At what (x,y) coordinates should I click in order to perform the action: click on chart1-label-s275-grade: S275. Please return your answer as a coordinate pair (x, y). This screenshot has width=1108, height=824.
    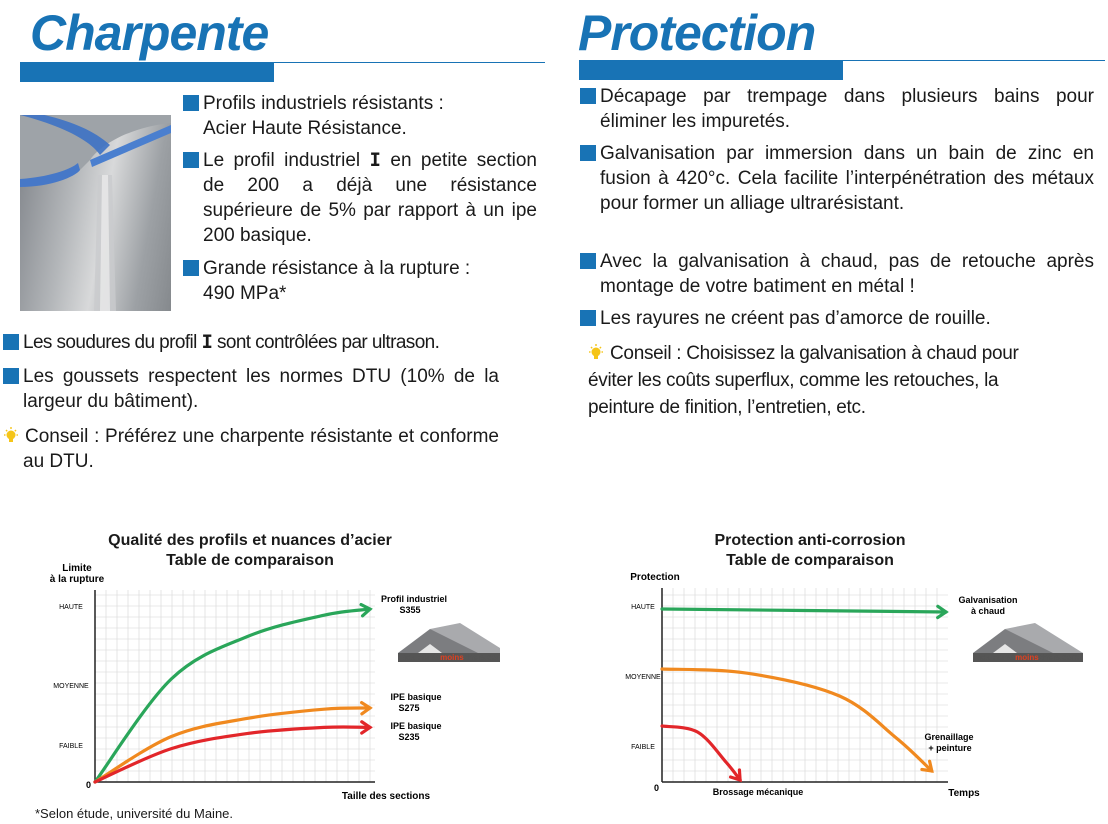
    Looking at the image, I should click on (408, 708).